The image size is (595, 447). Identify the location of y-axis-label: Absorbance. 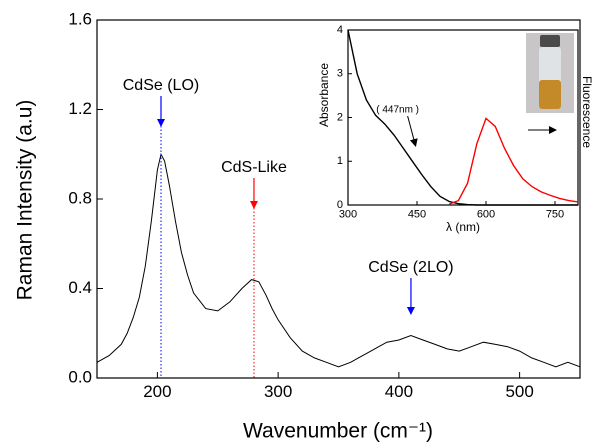
(324, 95).